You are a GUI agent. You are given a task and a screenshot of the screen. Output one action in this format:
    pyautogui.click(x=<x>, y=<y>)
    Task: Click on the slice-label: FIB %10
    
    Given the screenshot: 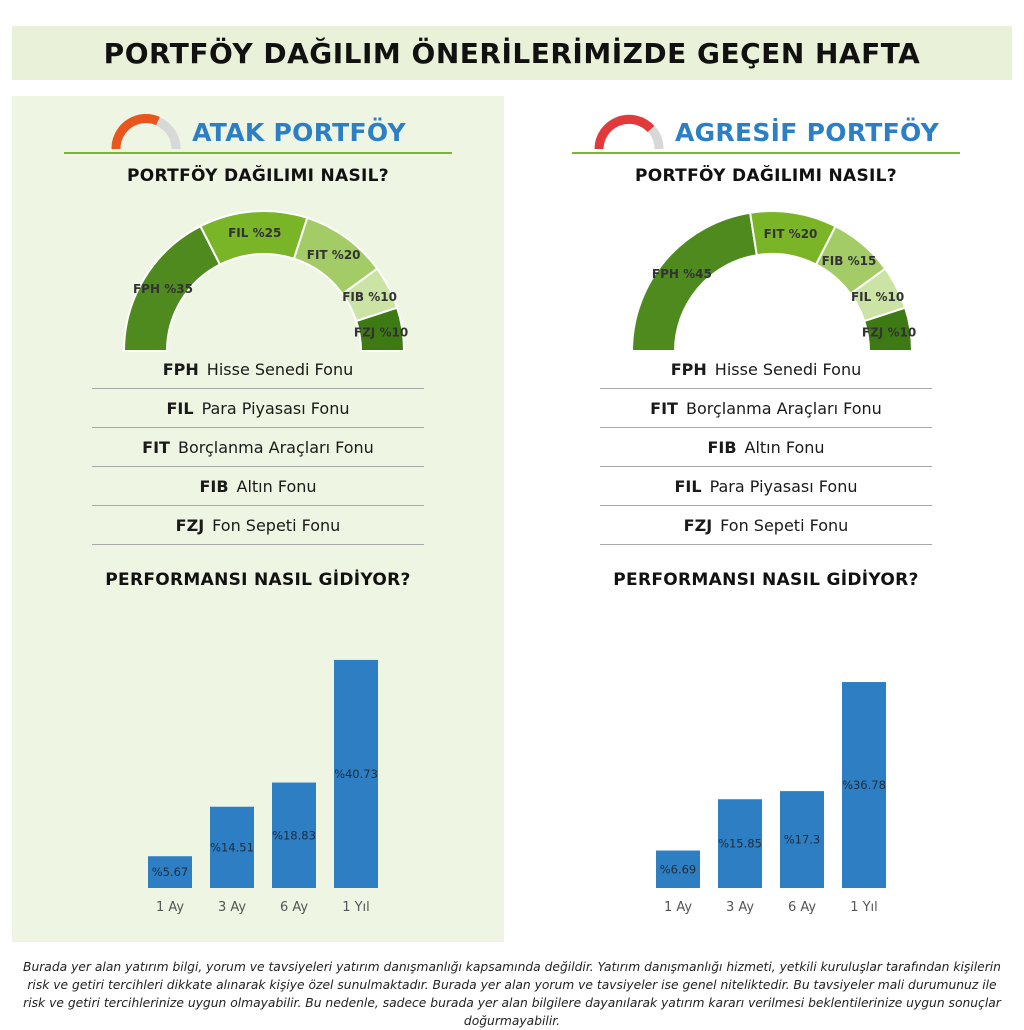 What is the action you would take?
    pyautogui.click(x=369, y=297)
    